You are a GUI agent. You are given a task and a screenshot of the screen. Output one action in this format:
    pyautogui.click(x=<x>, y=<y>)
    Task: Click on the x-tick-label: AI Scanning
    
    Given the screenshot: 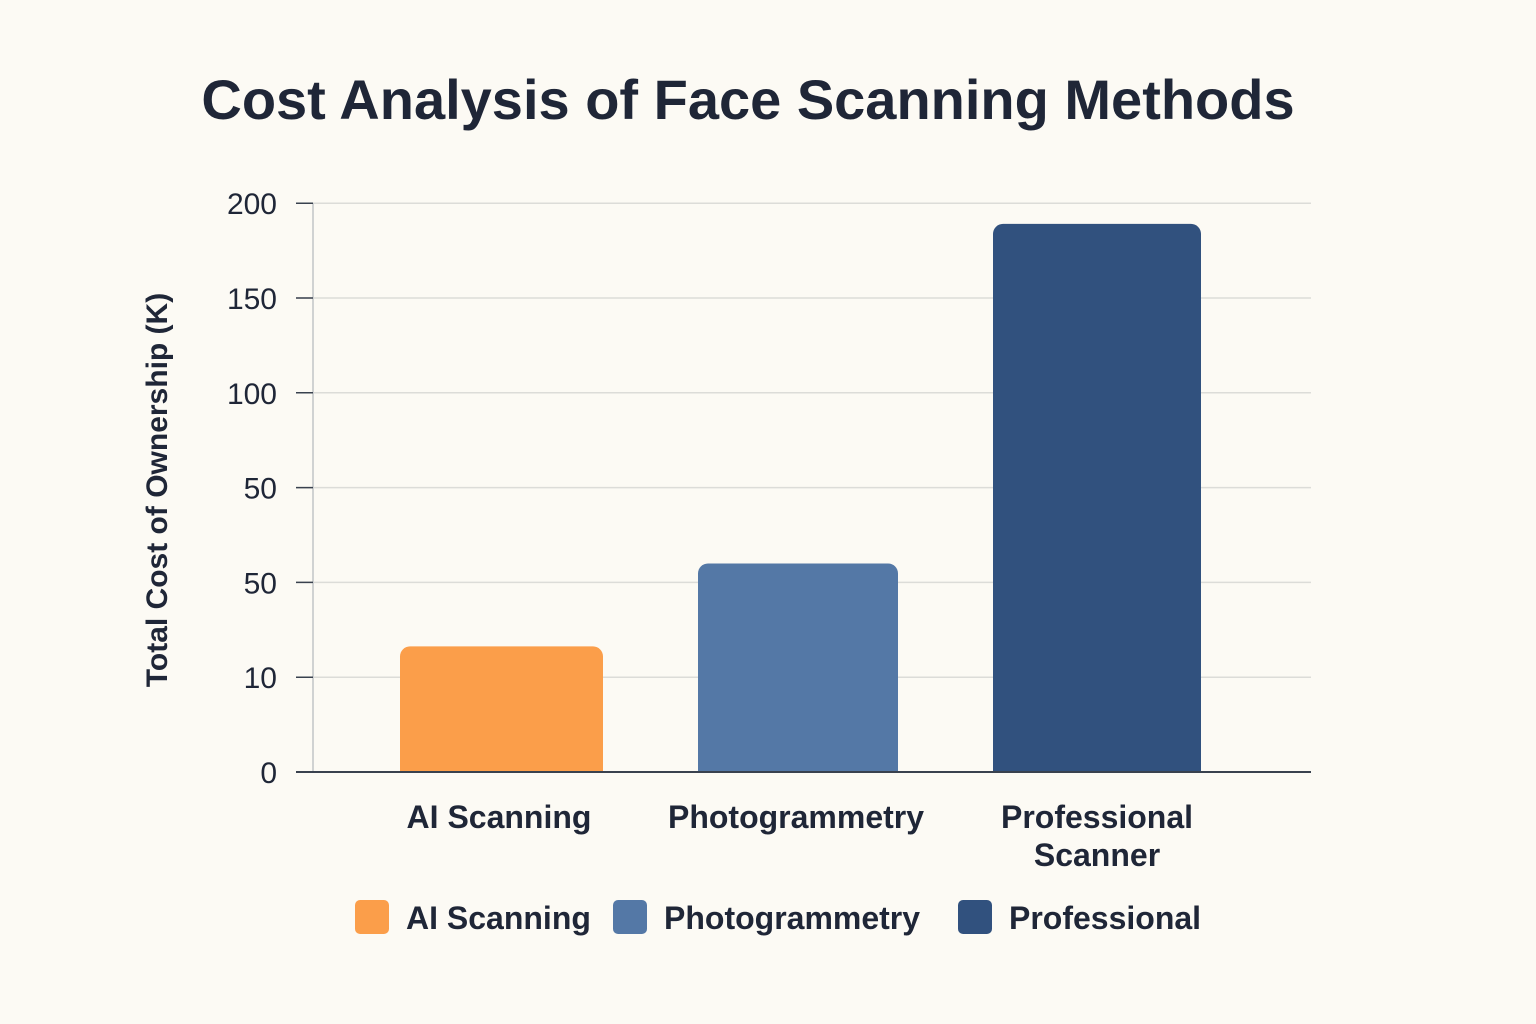 What is the action you would take?
    pyautogui.click(x=499, y=817)
    